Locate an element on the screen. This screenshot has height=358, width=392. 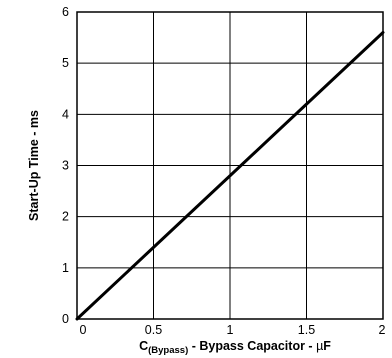
y-tick-label: 3 is located at coordinates (65, 166).